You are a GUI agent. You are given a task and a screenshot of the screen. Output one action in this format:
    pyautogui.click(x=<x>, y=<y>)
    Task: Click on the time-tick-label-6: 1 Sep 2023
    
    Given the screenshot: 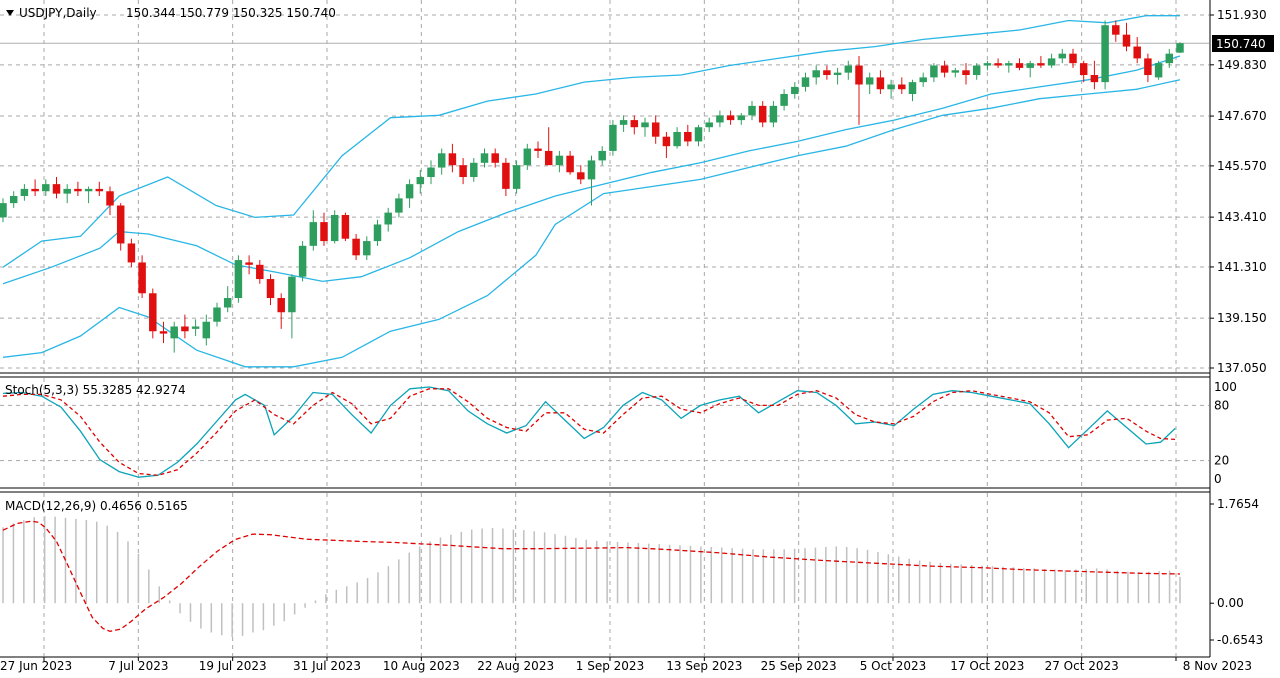 What is the action you would take?
    pyautogui.click(x=610, y=666)
    